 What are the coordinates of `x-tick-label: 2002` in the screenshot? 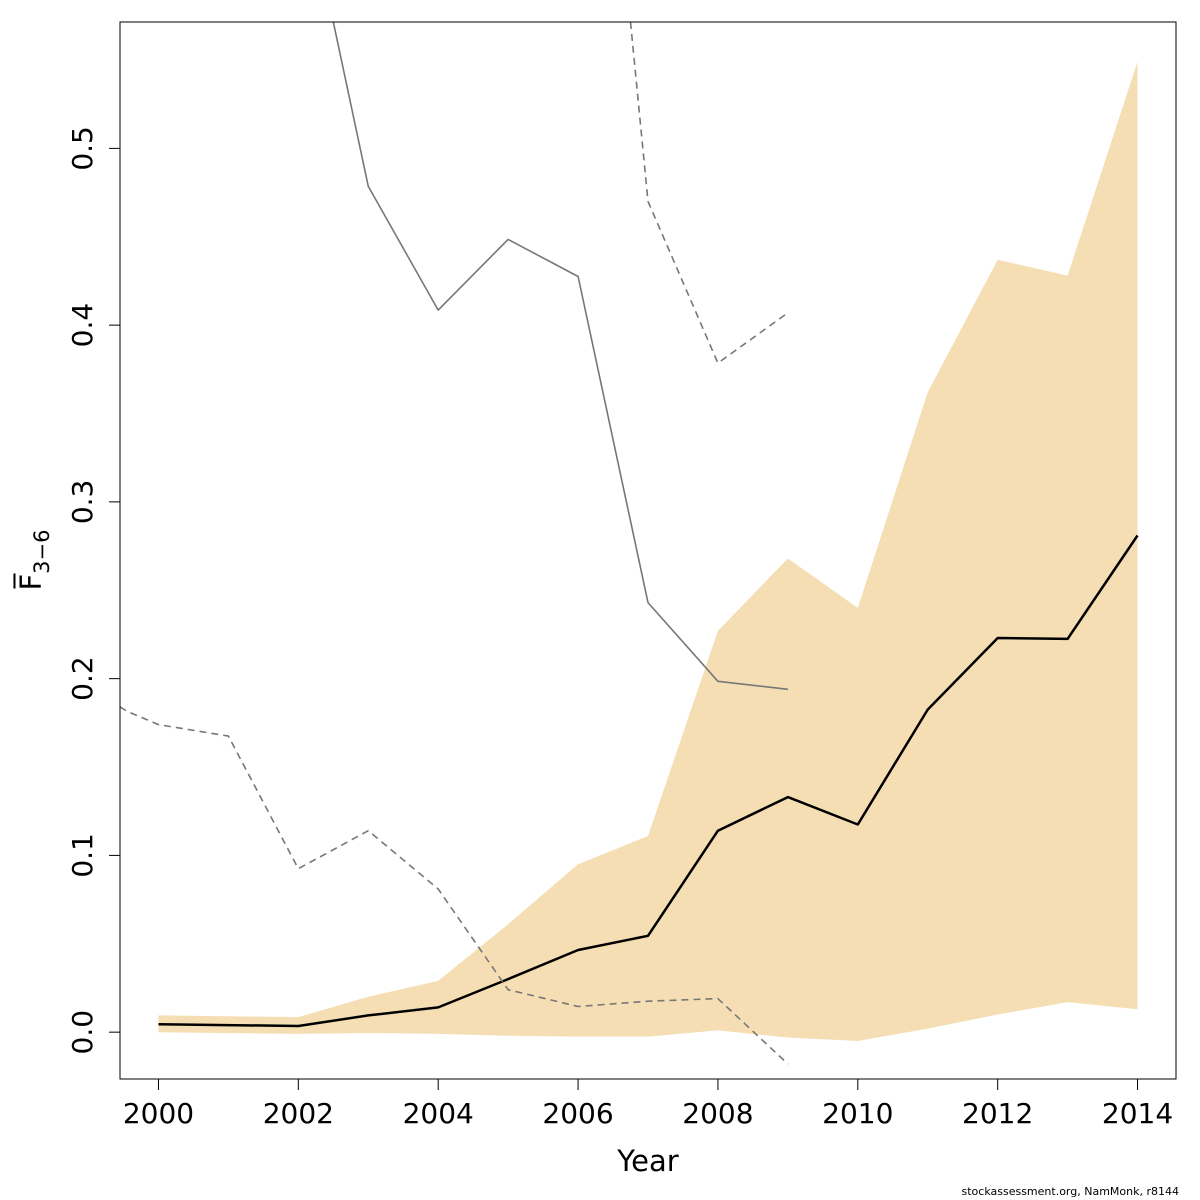 It's located at (298, 1113).